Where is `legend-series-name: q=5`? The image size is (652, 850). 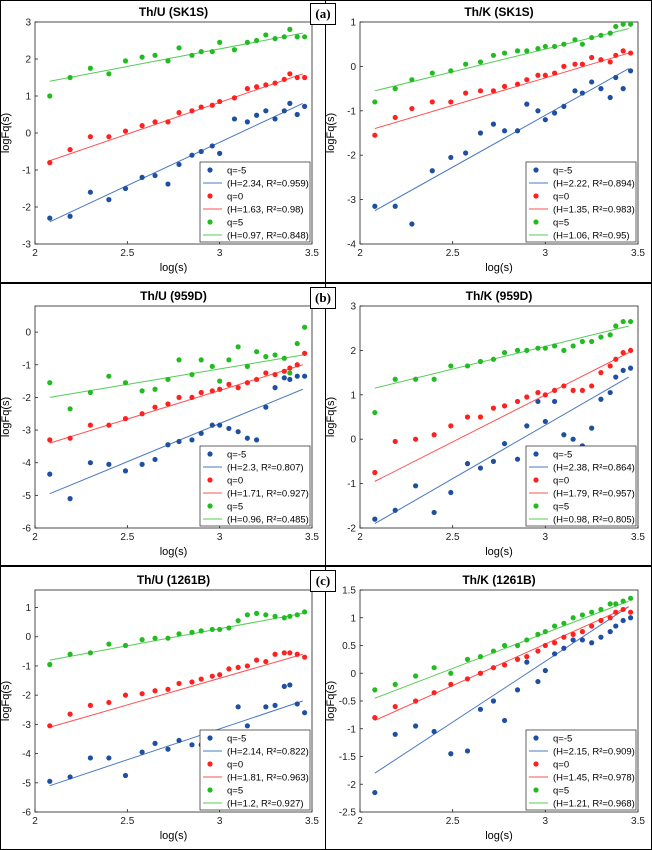
legend-series-name: q=5 is located at coordinates (235, 223).